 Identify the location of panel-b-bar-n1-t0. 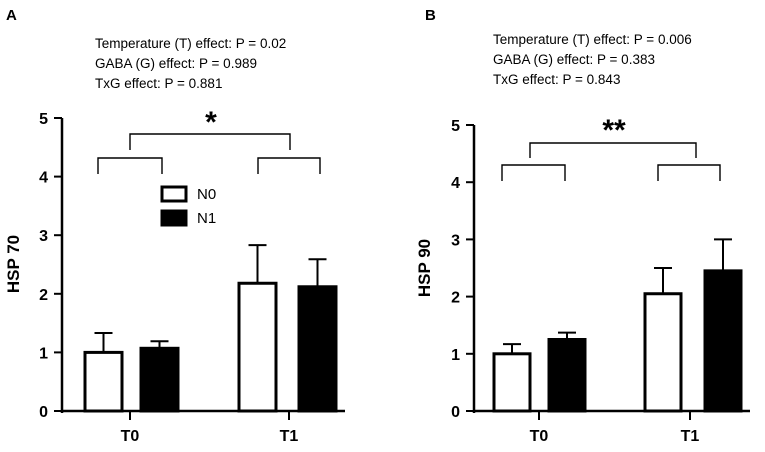
(567, 375).